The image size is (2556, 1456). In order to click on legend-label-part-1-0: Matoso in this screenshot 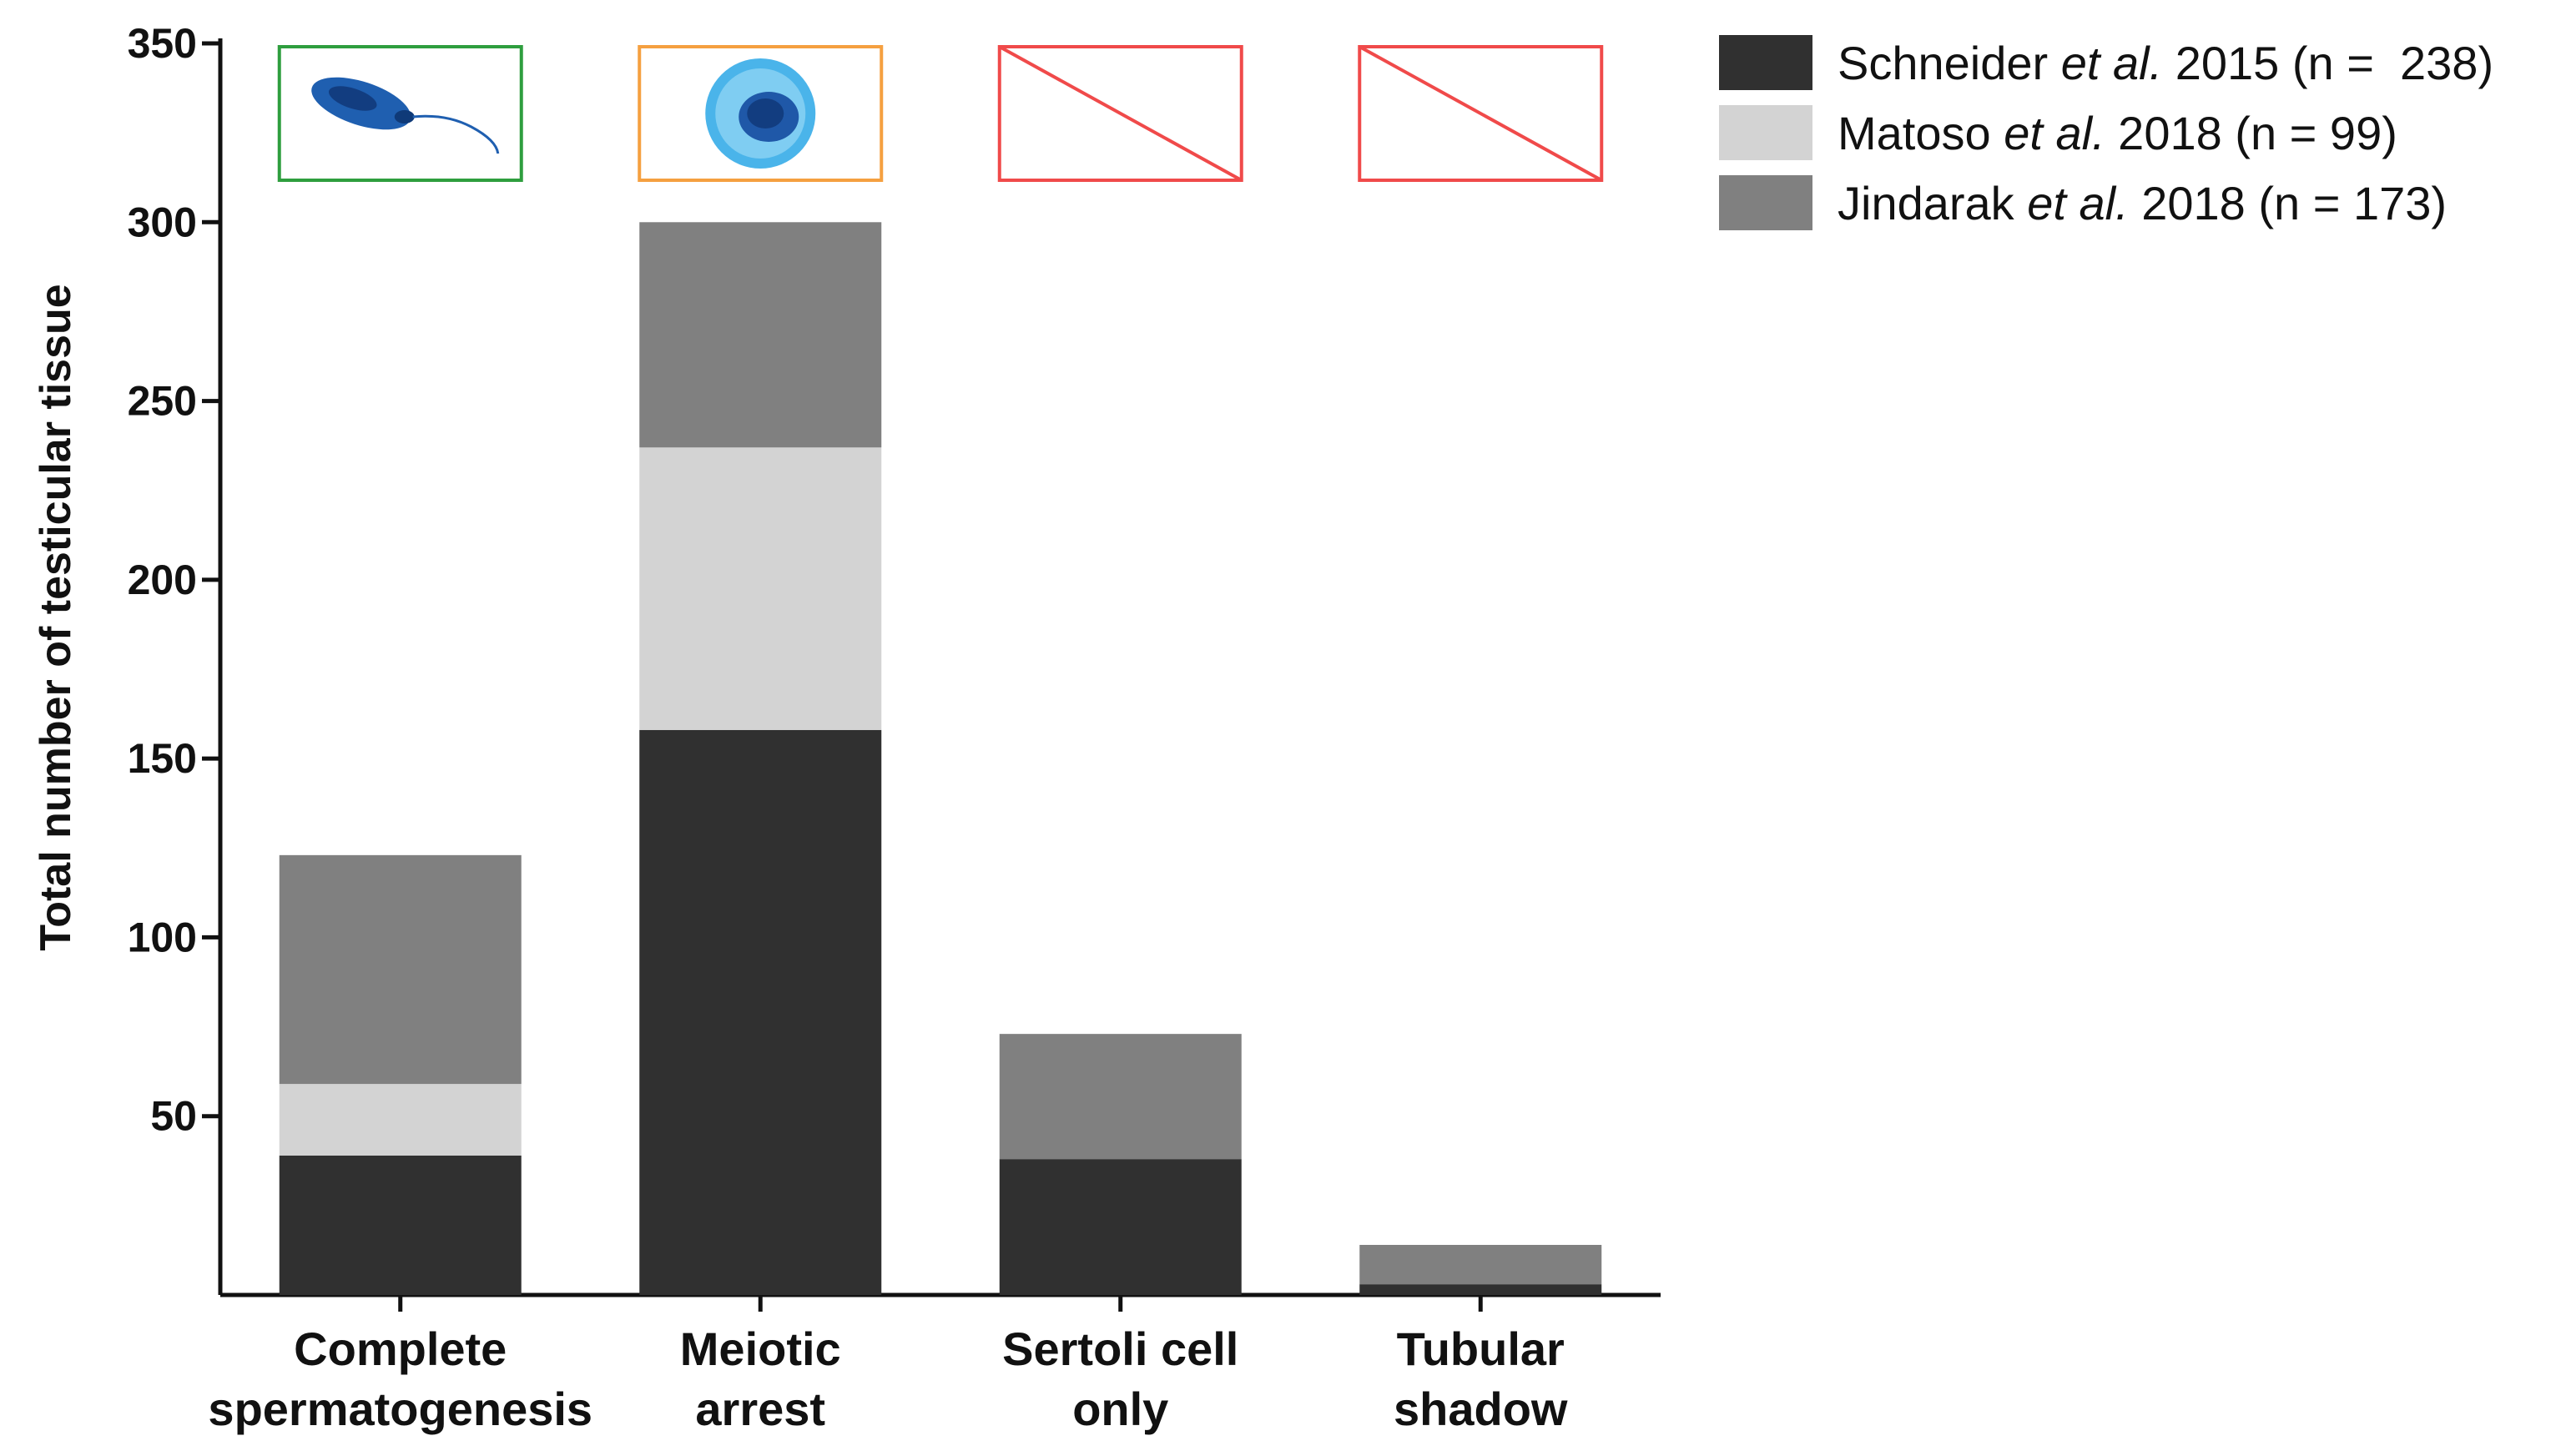, I will do `click(1921, 133)`.